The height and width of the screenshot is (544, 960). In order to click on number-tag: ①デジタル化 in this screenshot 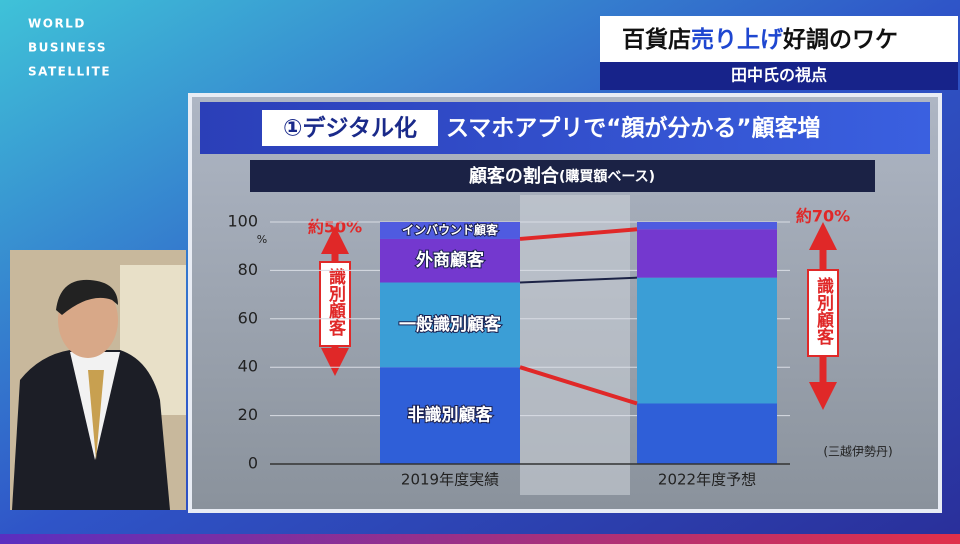, I will do `click(350, 128)`.